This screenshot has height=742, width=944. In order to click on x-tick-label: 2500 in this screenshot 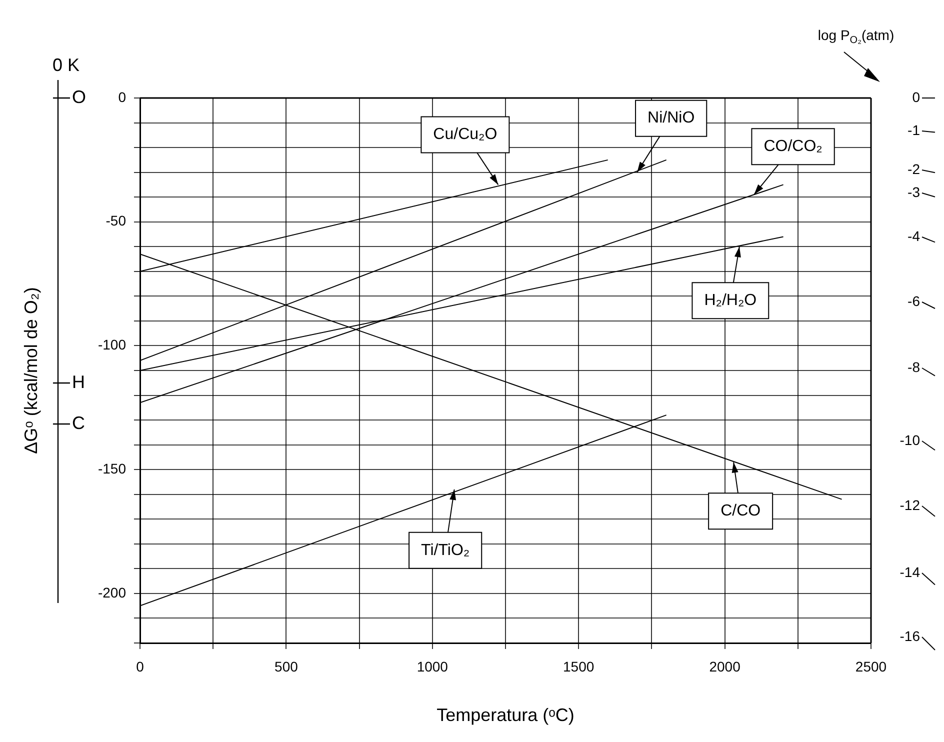, I will do `click(871, 666)`.